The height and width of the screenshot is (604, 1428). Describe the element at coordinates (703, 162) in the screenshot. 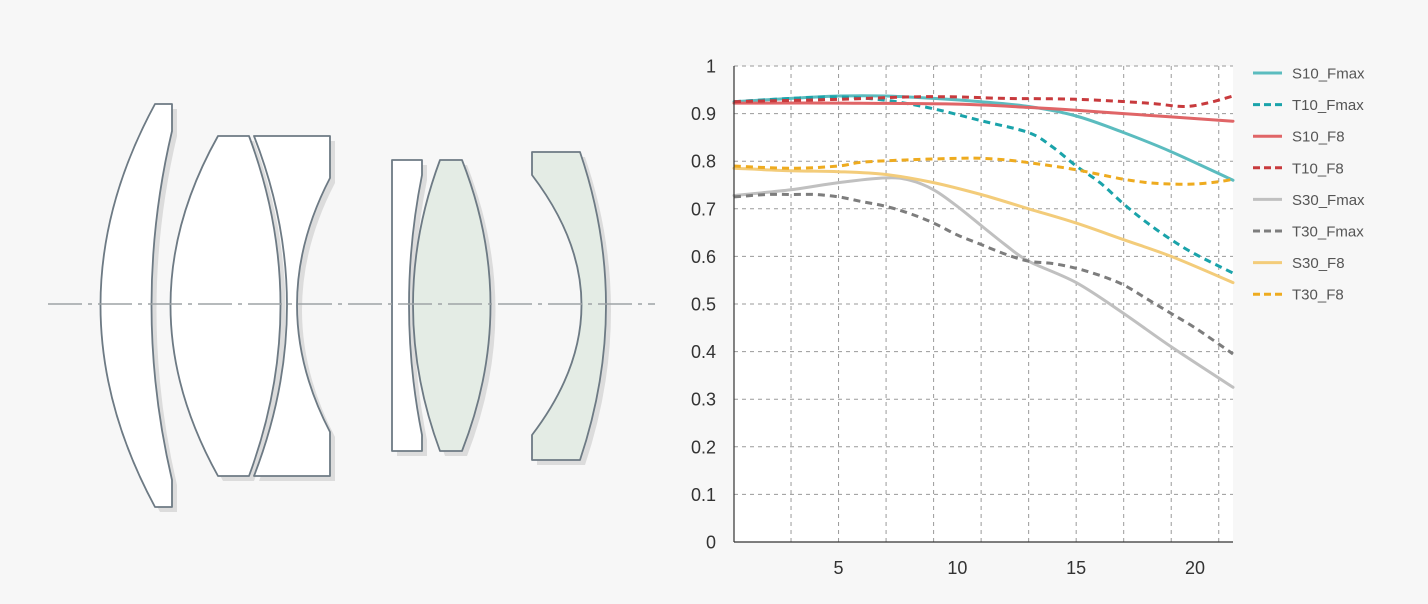

I see `y-tick-label: 0.8` at that location.